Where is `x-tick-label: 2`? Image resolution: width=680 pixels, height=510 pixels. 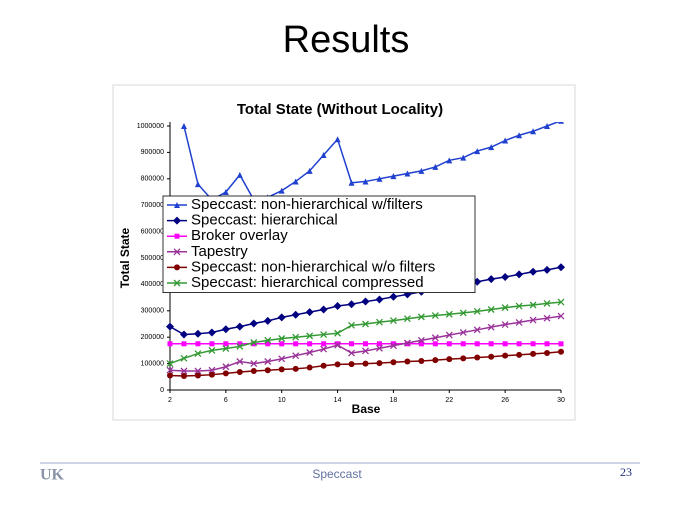 x-tick-label: 2 is located at coordinates (170, 400).